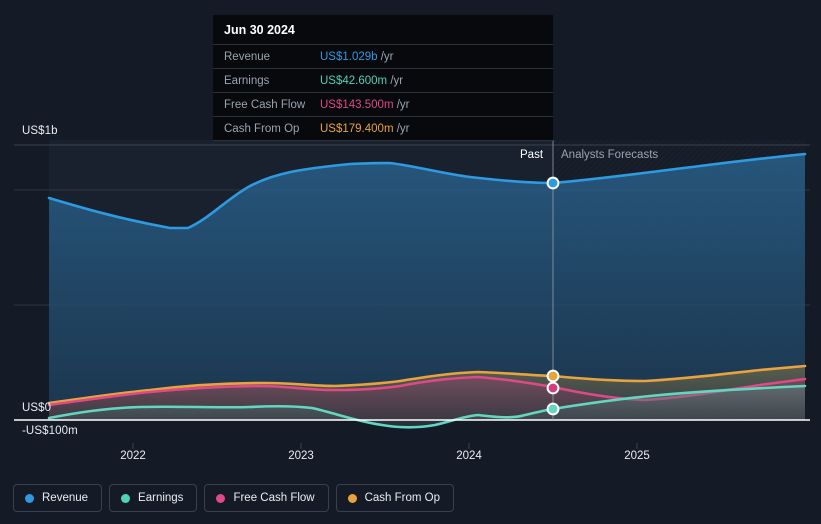  Describe the element at coordinates (401, 104) in the screenshot. I see `tooltip-unit-free-cash-flow: /yr` at that location.